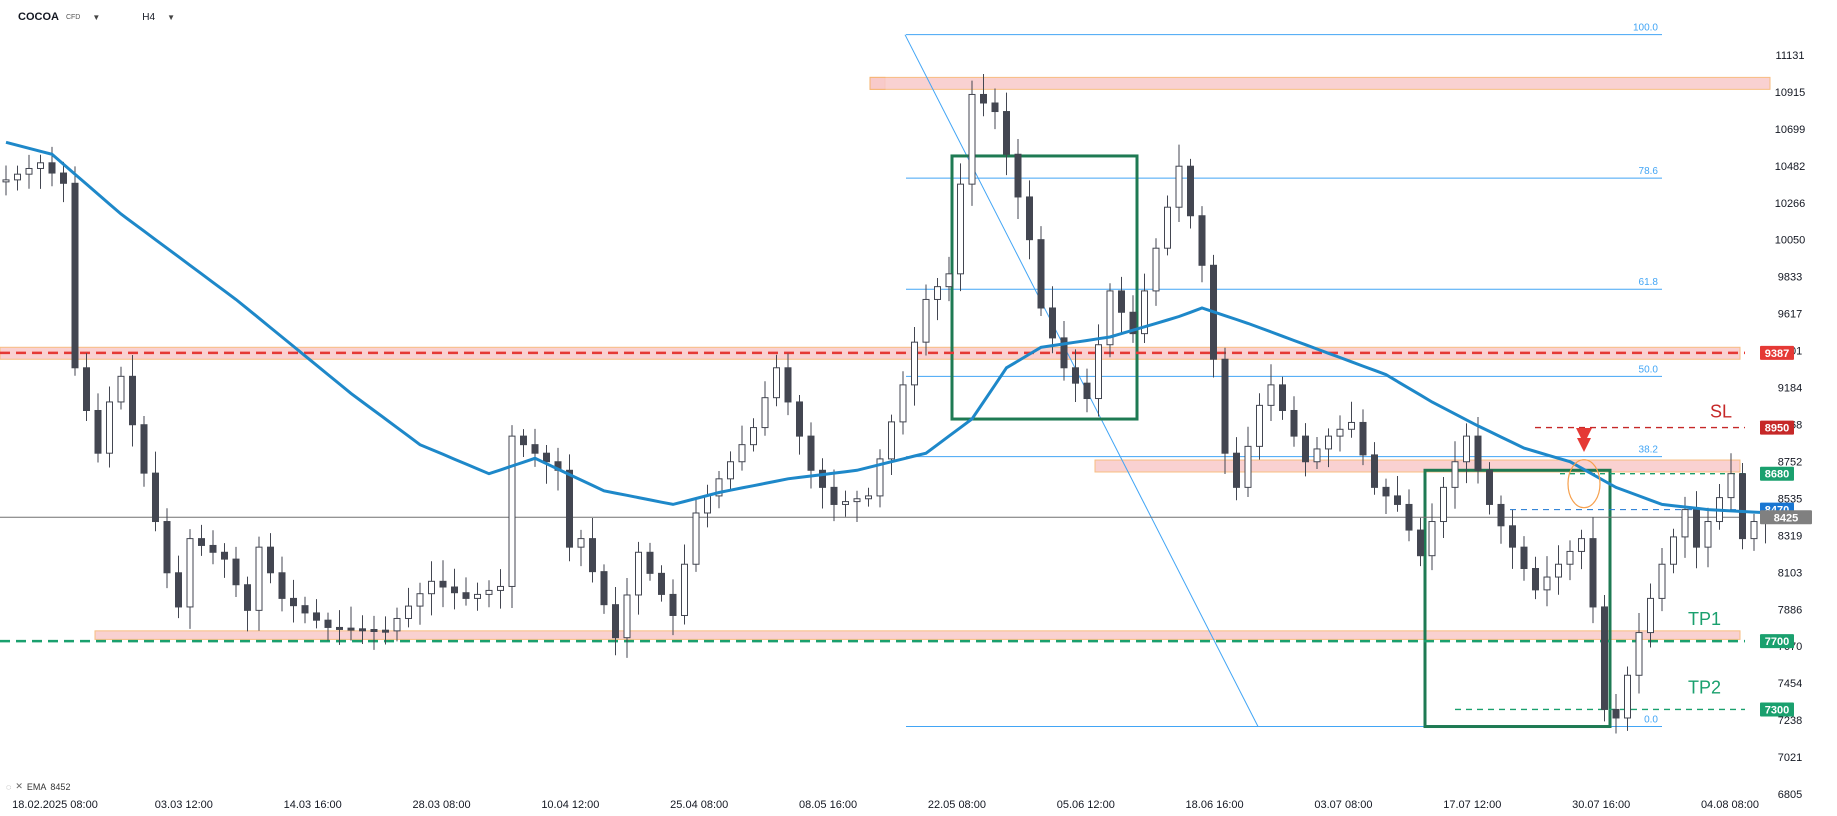  What do you see at coordinates (699, 805) in the screenshot?
I see `x-axis-tick: 25.04 08:00` at bounding box center [699, 805].